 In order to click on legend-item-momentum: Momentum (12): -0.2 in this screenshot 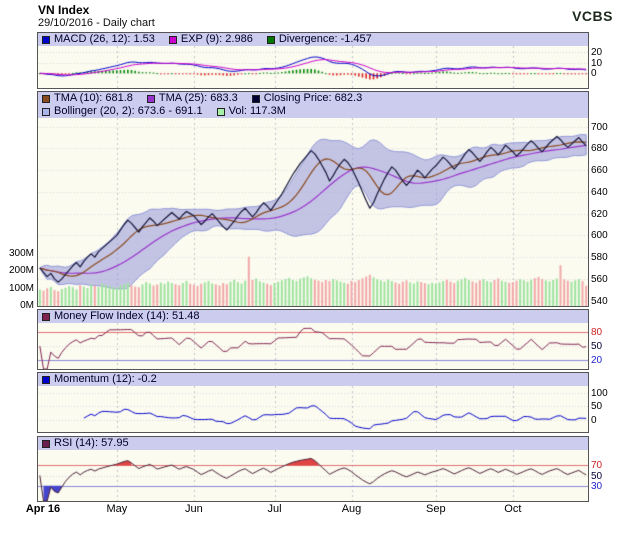, I will do `click(99, 379)`.